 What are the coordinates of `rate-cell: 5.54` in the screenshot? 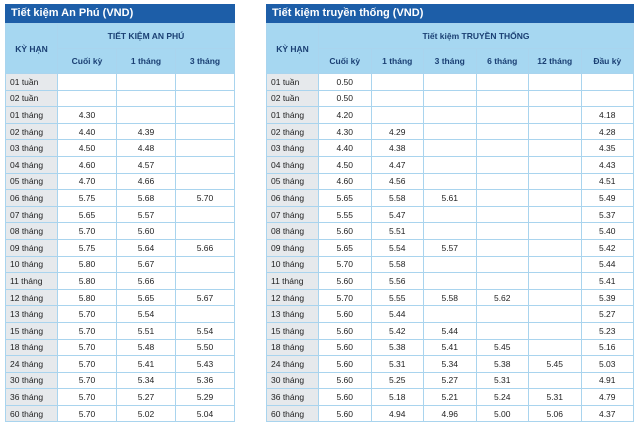 It's located at (205, 330).